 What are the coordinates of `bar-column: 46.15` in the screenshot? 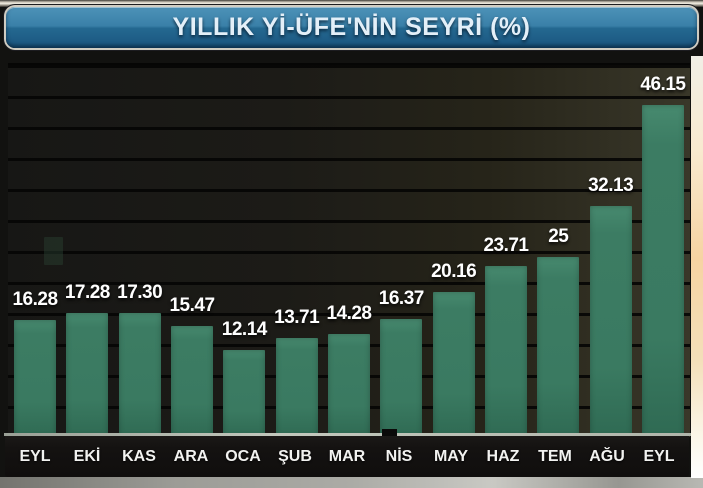 It's located at (663, 255).